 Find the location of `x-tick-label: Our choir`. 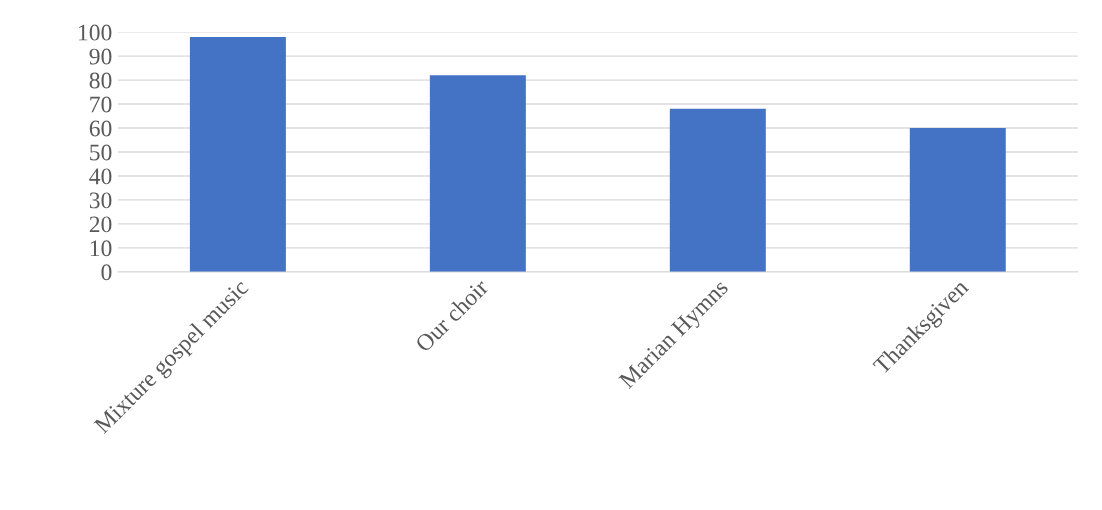

x-tick-label: Our choir is located at coordinates (452, 315).